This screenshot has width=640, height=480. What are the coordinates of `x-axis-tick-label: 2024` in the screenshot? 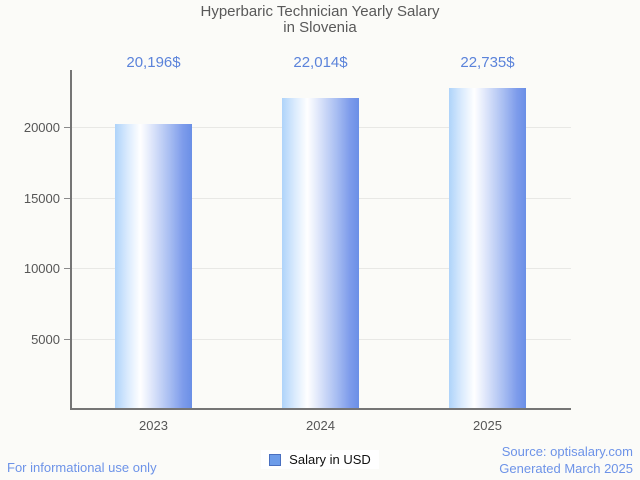 It's located at (320, 425).